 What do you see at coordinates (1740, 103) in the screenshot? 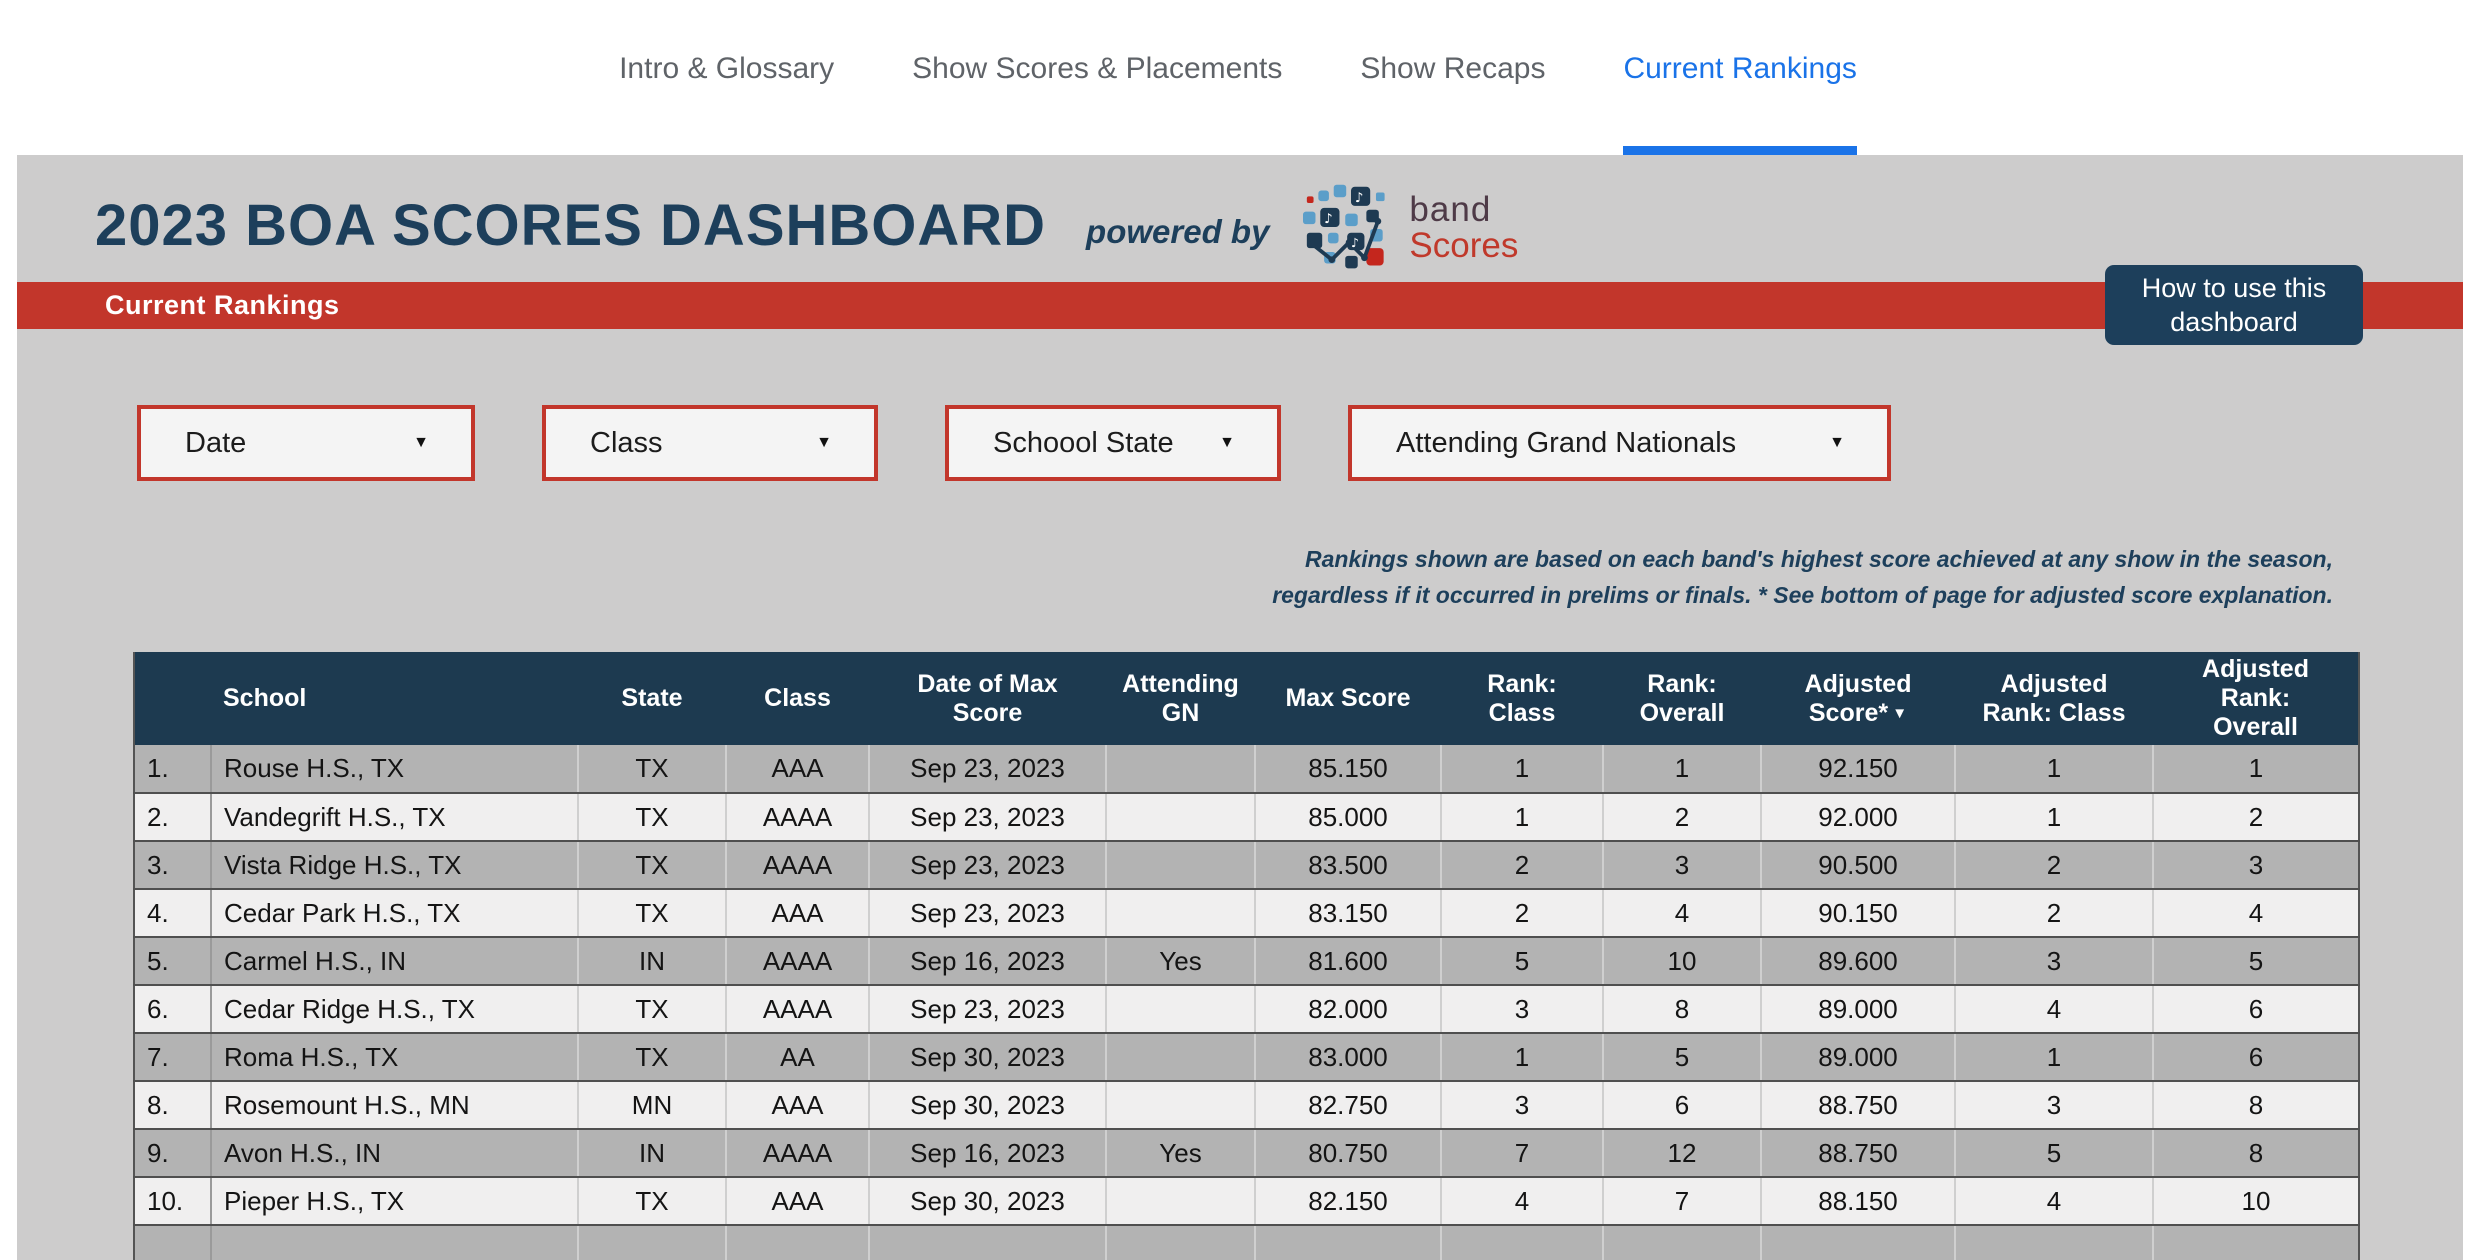
I see `tab-current-rankings: Current Rankings` at bounding box center [1740, 103].